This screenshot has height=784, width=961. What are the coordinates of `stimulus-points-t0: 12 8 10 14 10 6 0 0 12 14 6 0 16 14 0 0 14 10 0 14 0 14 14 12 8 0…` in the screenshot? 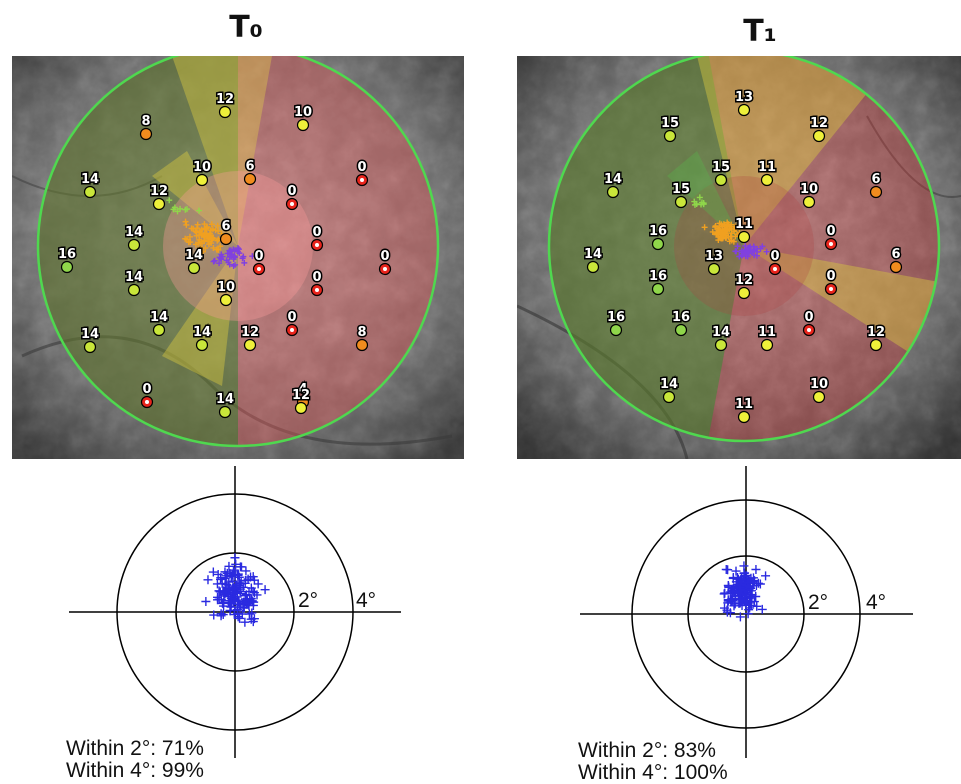 It's located at (224, 255).